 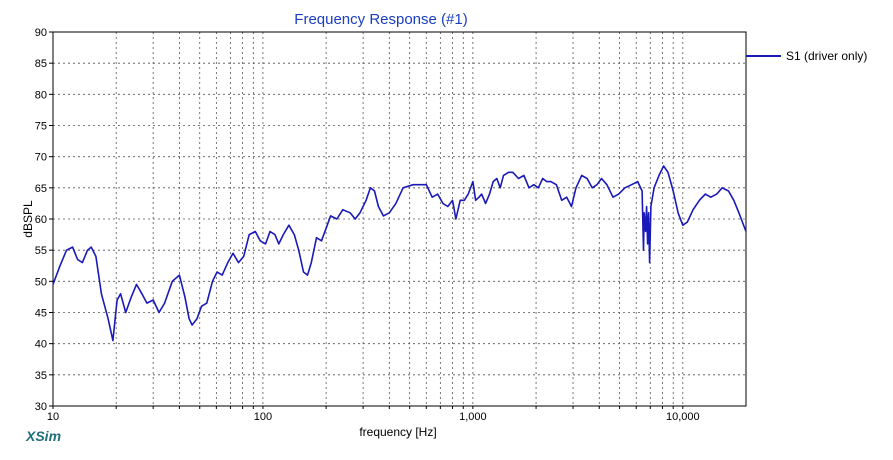 I want to click on x-tick-label: 1,000, so click(x=473, y=417).